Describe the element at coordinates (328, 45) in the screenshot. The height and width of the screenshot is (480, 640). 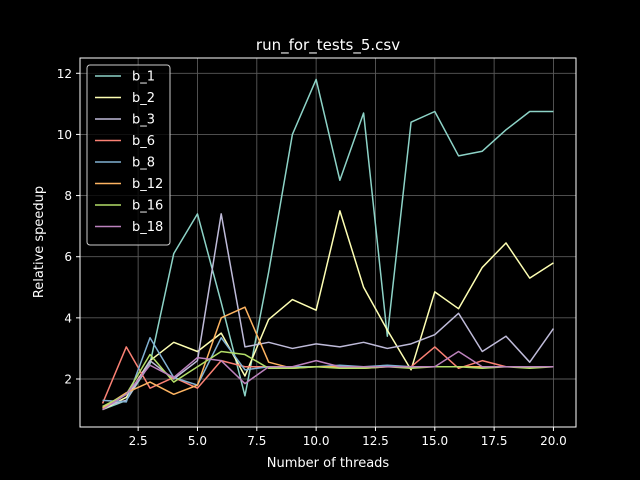
I see `chart-title: run_for_tests_5.csv` at that location.